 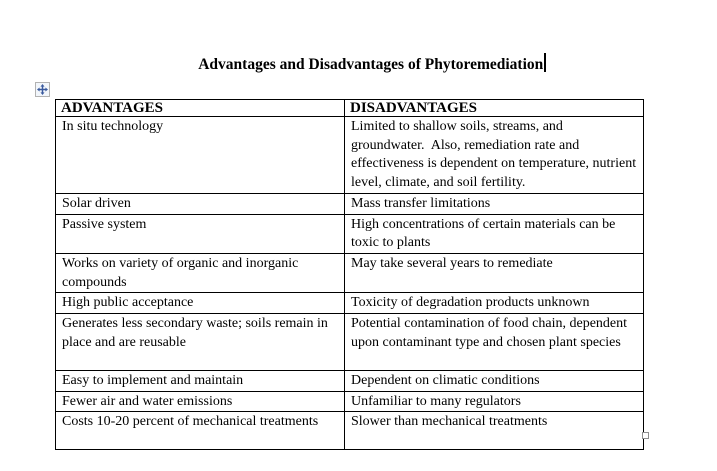 What do you see at coordinates (200, 233) in the screenshot?
I see `advantage-cell: Passive system` at bounding box center [200, 233].